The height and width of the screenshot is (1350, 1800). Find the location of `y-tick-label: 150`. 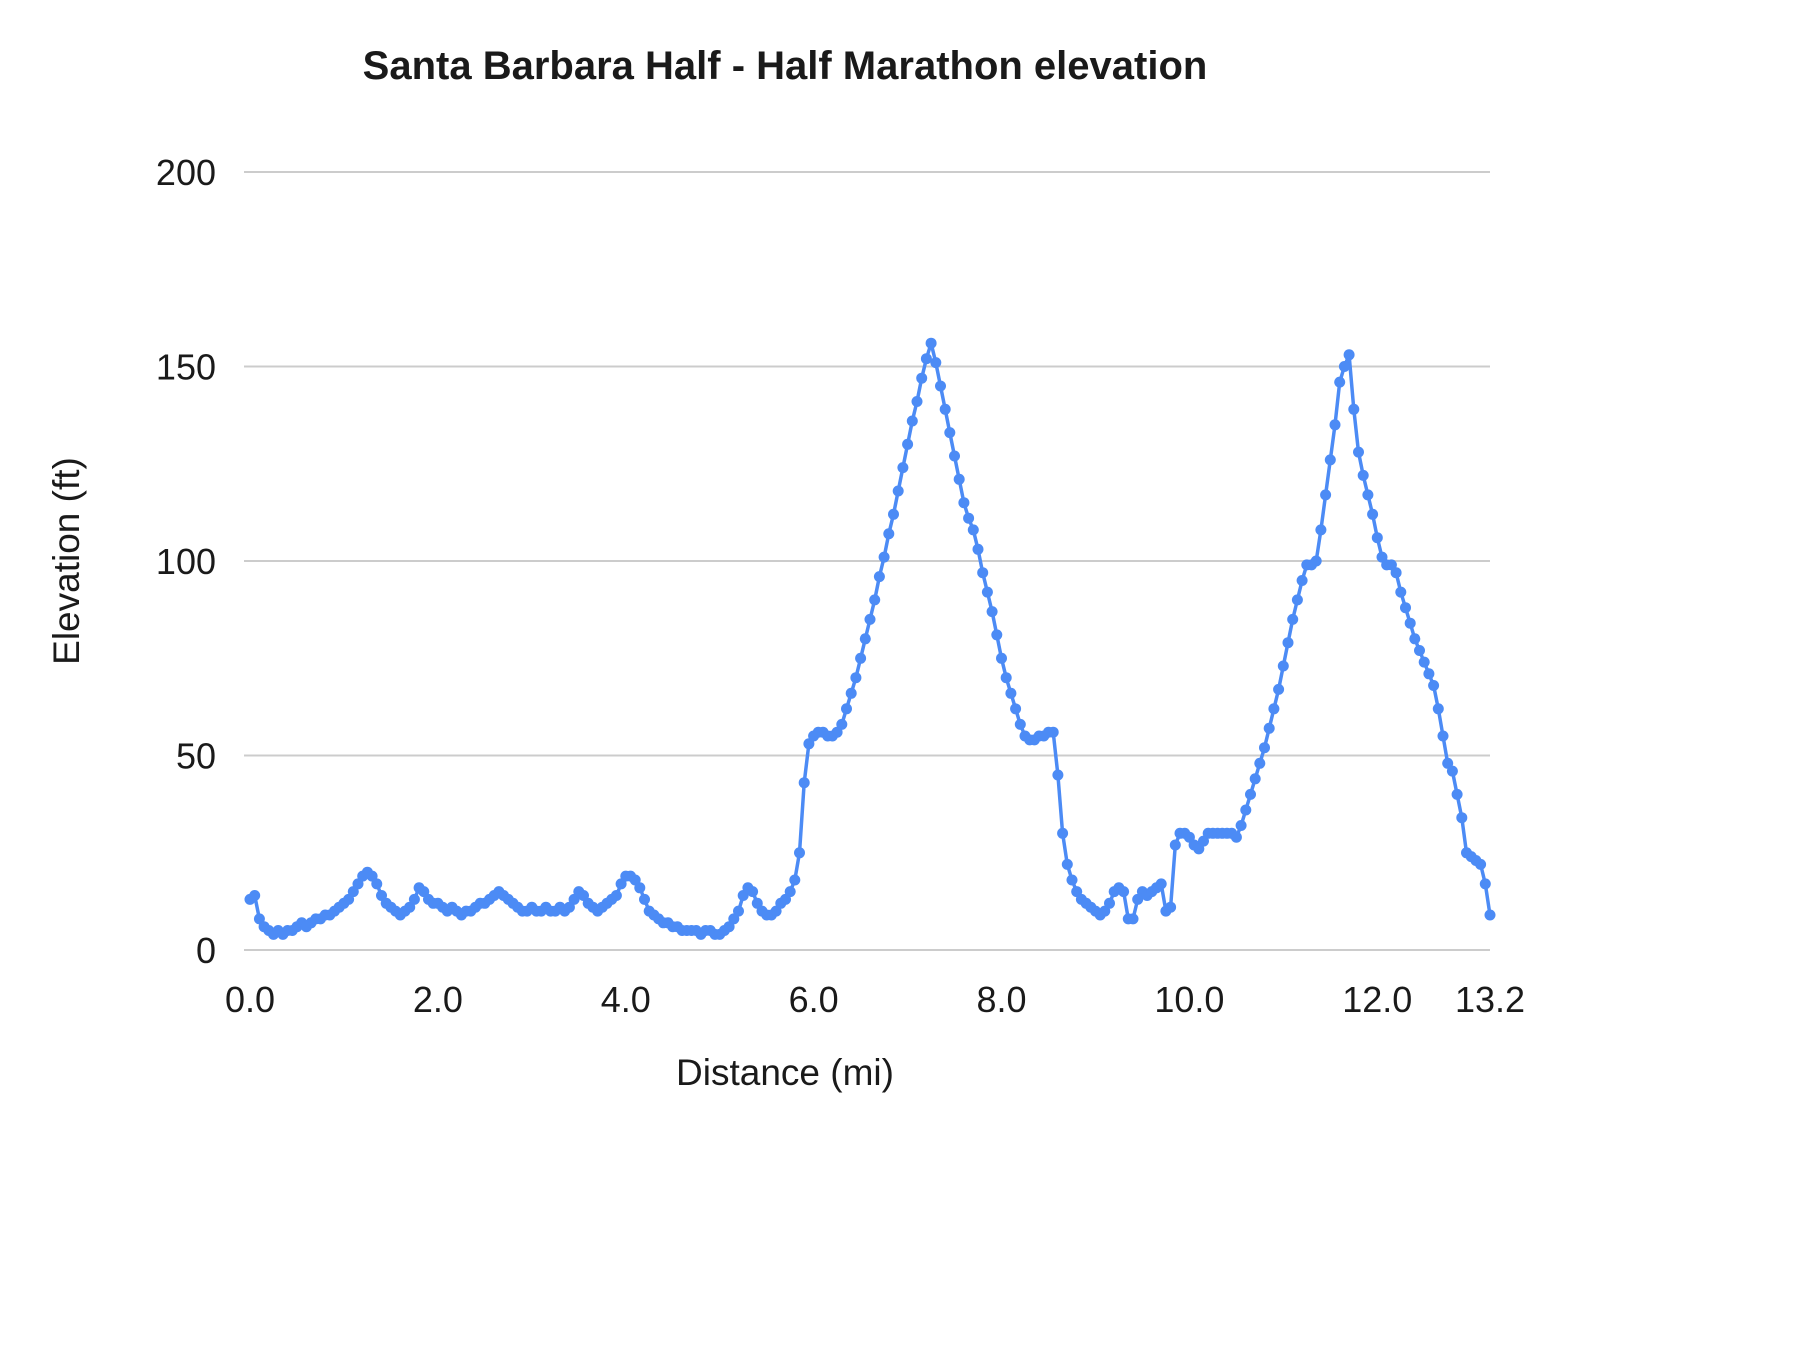

y-tick-label: 150 is located at coordinates (186, 367).